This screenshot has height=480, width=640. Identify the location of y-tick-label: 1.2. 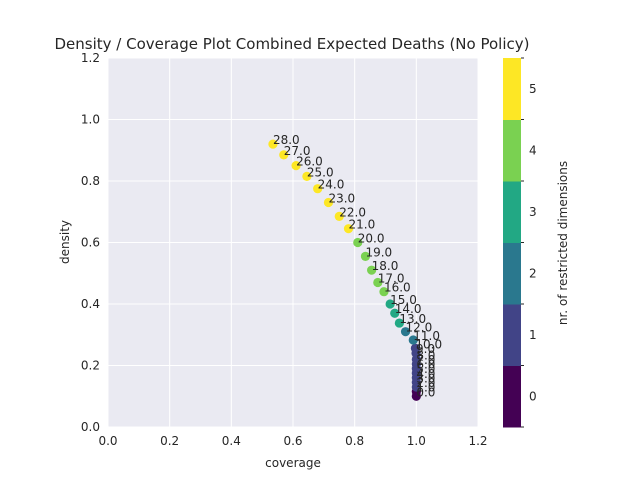
(90, 58).